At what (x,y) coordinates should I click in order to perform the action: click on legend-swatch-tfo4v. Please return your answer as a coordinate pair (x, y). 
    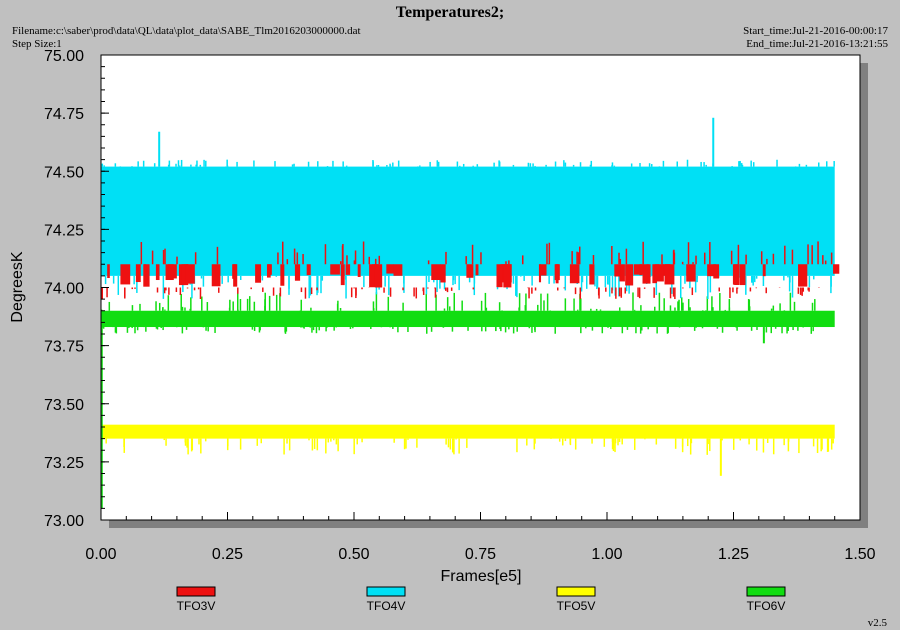
    Looking at the image, I should click on (386, 591).